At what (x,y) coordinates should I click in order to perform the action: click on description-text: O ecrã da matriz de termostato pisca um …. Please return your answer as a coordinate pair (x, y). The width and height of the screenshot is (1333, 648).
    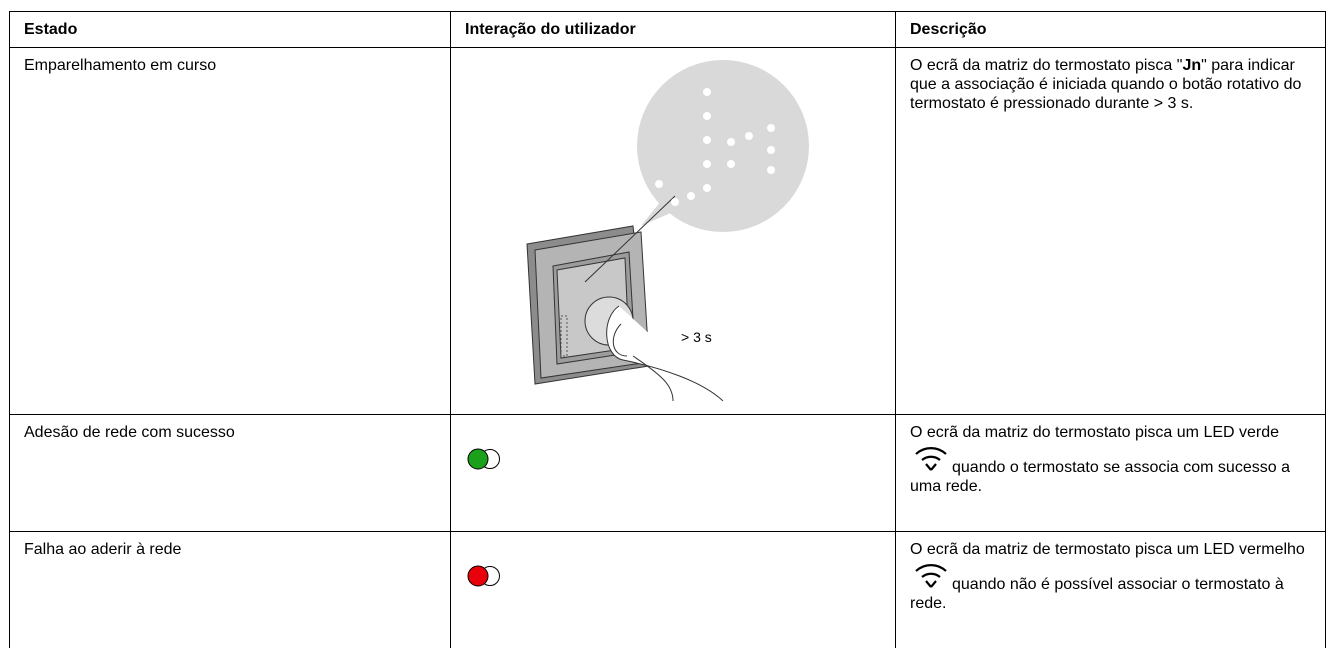
    Looking at the image, I should click on (1107, 549).